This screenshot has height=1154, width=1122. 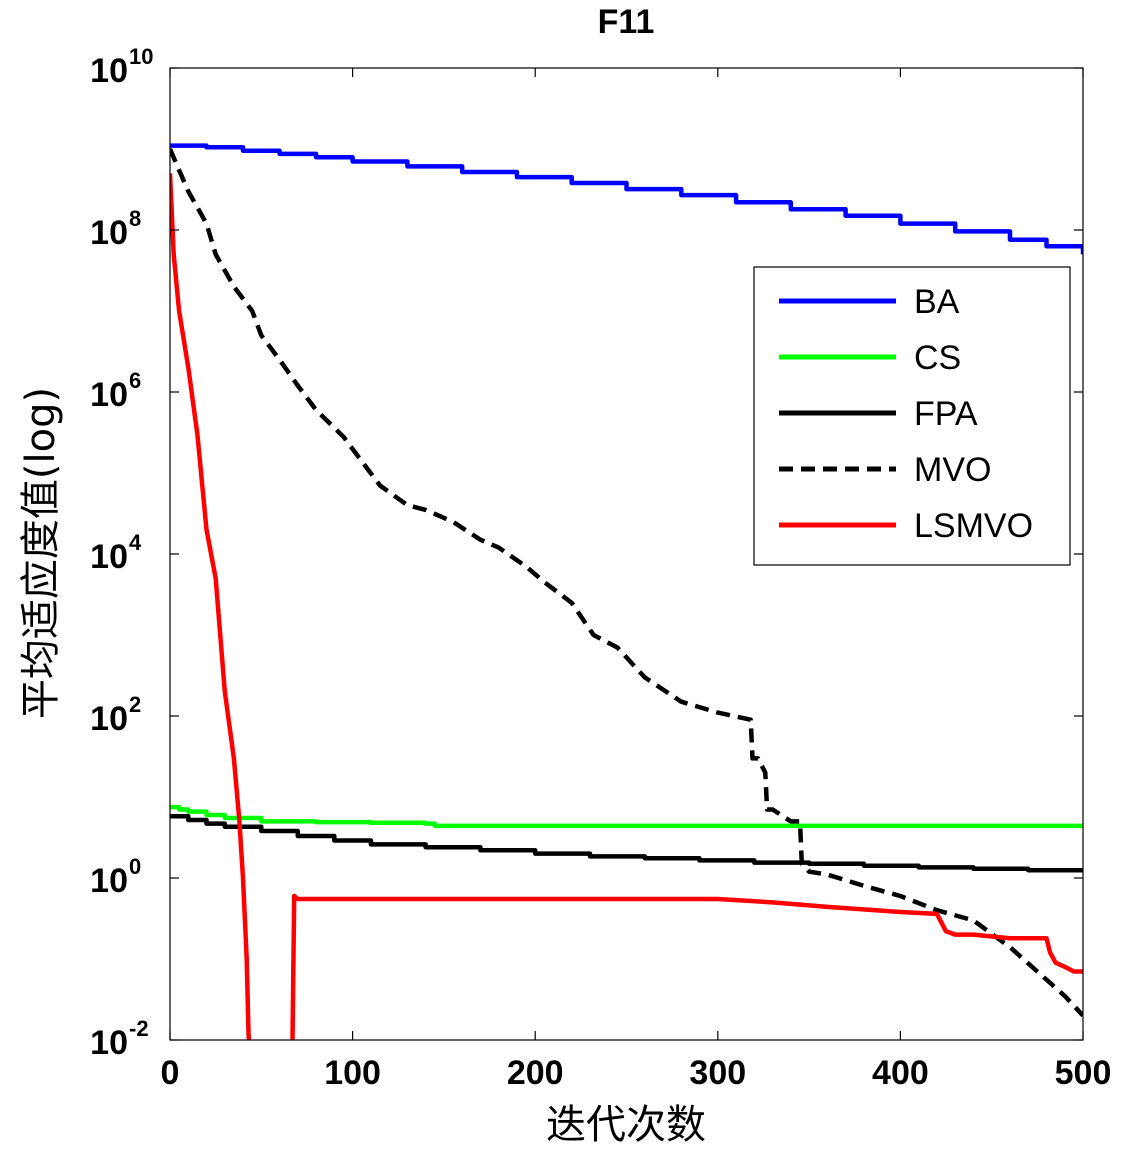 What do you see at coordinates (535, 1073) in the screenshot?
I see `x-tick-label: 200` at bounding box center [535, 1073].